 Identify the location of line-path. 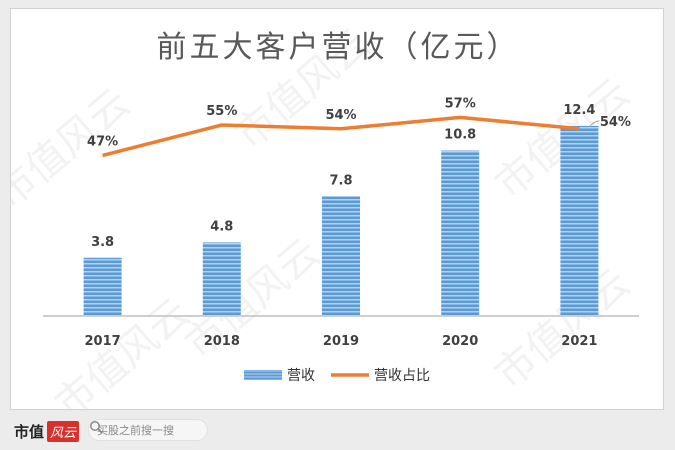
(341, 136).